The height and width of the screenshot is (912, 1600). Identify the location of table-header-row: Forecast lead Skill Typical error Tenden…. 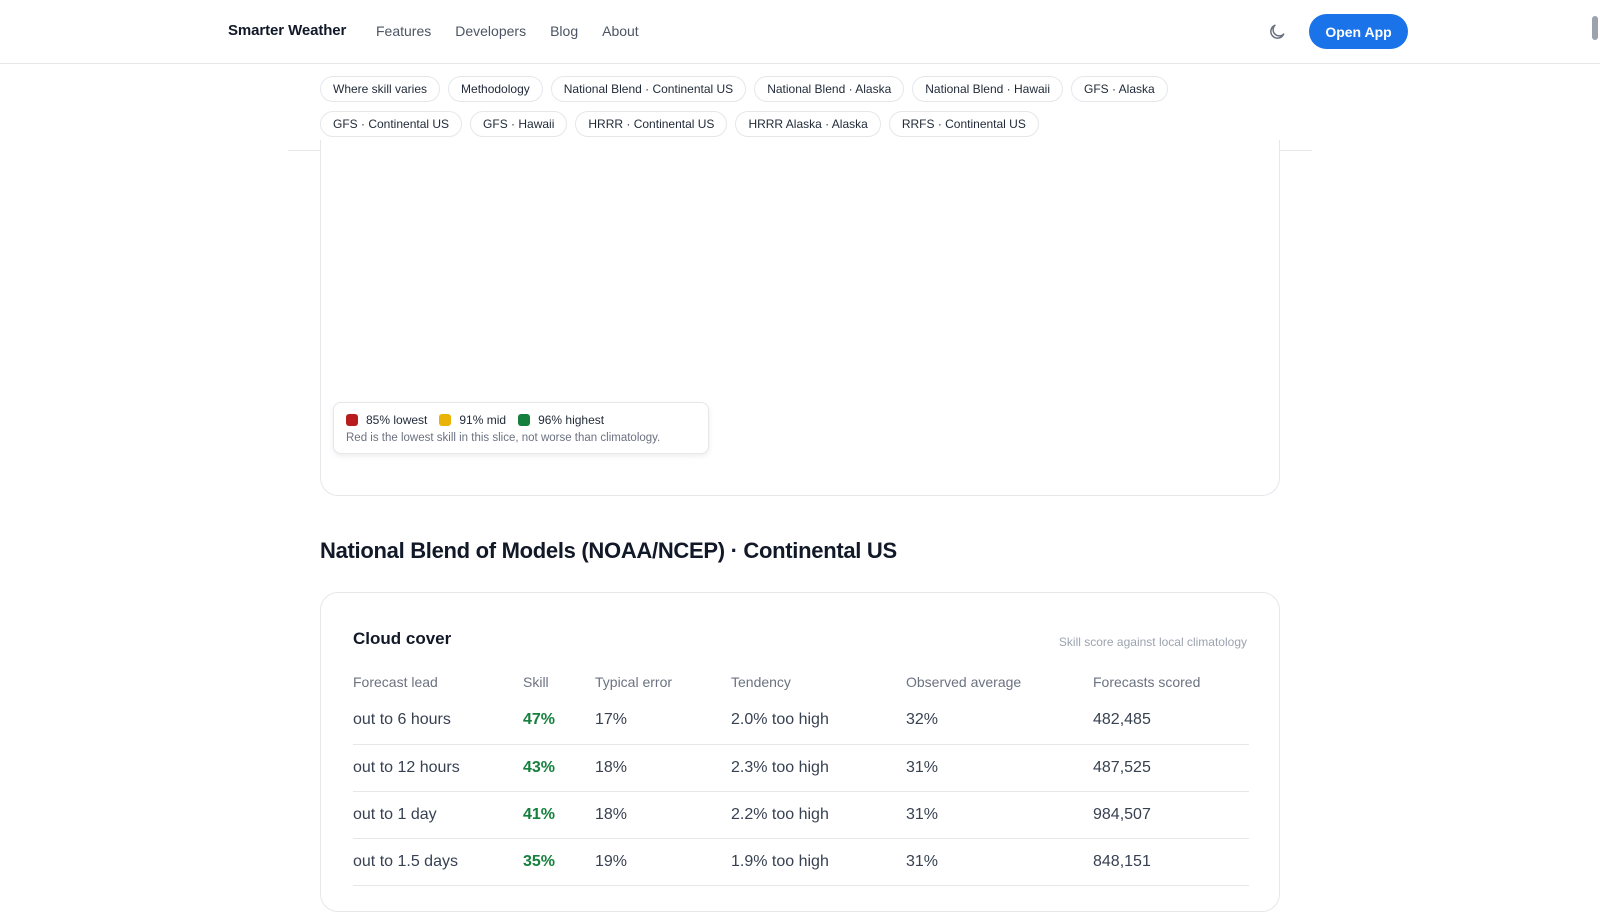
(801, 682).